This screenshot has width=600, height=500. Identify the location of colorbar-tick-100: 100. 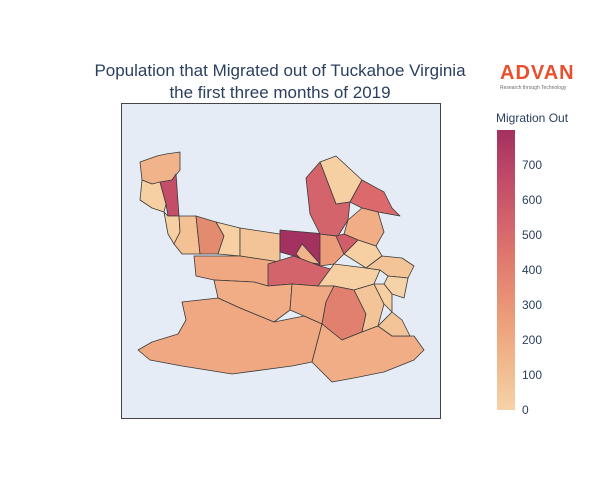
(532, 375).